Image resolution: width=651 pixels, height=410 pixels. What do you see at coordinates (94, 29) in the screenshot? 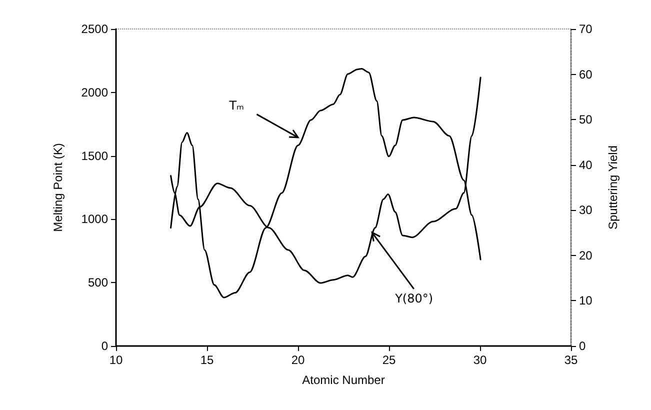
I see `y-tick-label: 2500` at bounding box center [94, 29].